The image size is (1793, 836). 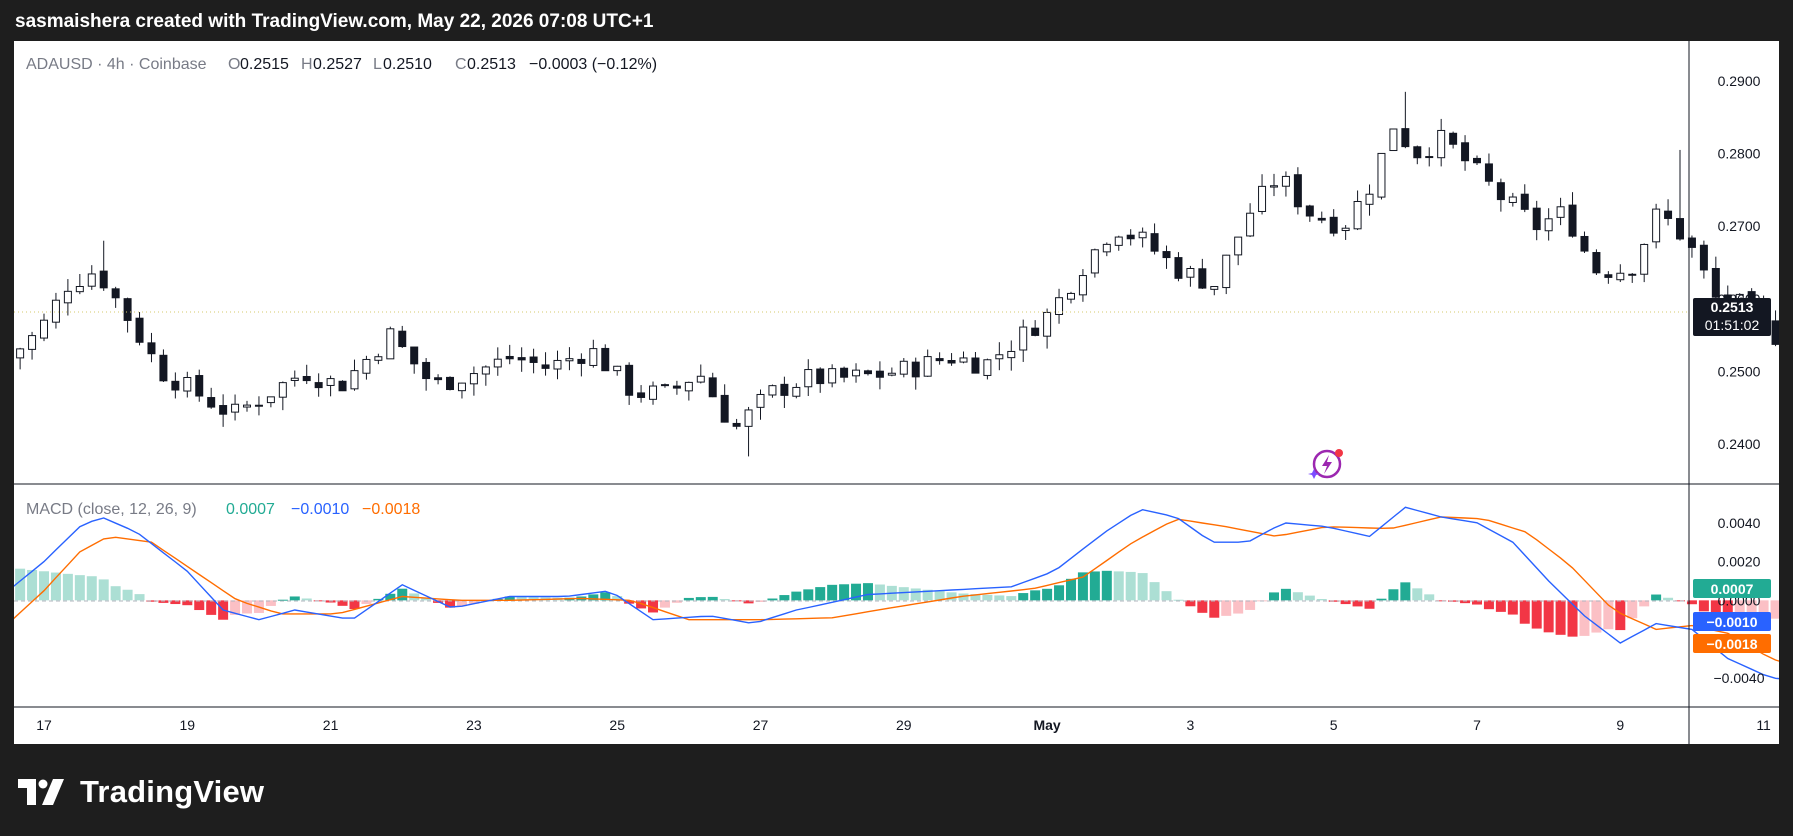 What do you see at coordinates (41, 792) in the screenshot?
I see `tradingview-logo-icon` at bounding box center [41, 792].